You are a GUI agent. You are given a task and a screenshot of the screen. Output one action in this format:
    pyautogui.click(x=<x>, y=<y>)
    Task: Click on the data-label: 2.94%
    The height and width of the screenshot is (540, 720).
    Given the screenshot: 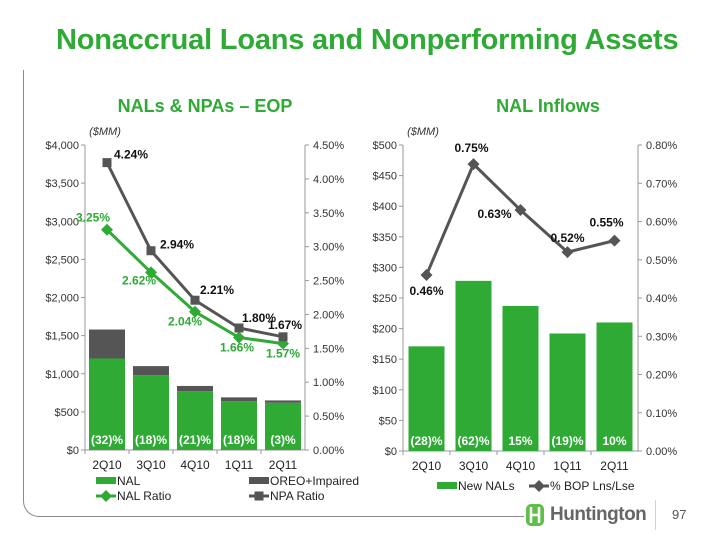 What is the action you would take?
    pyautogui.click(x=177, y=245)
    